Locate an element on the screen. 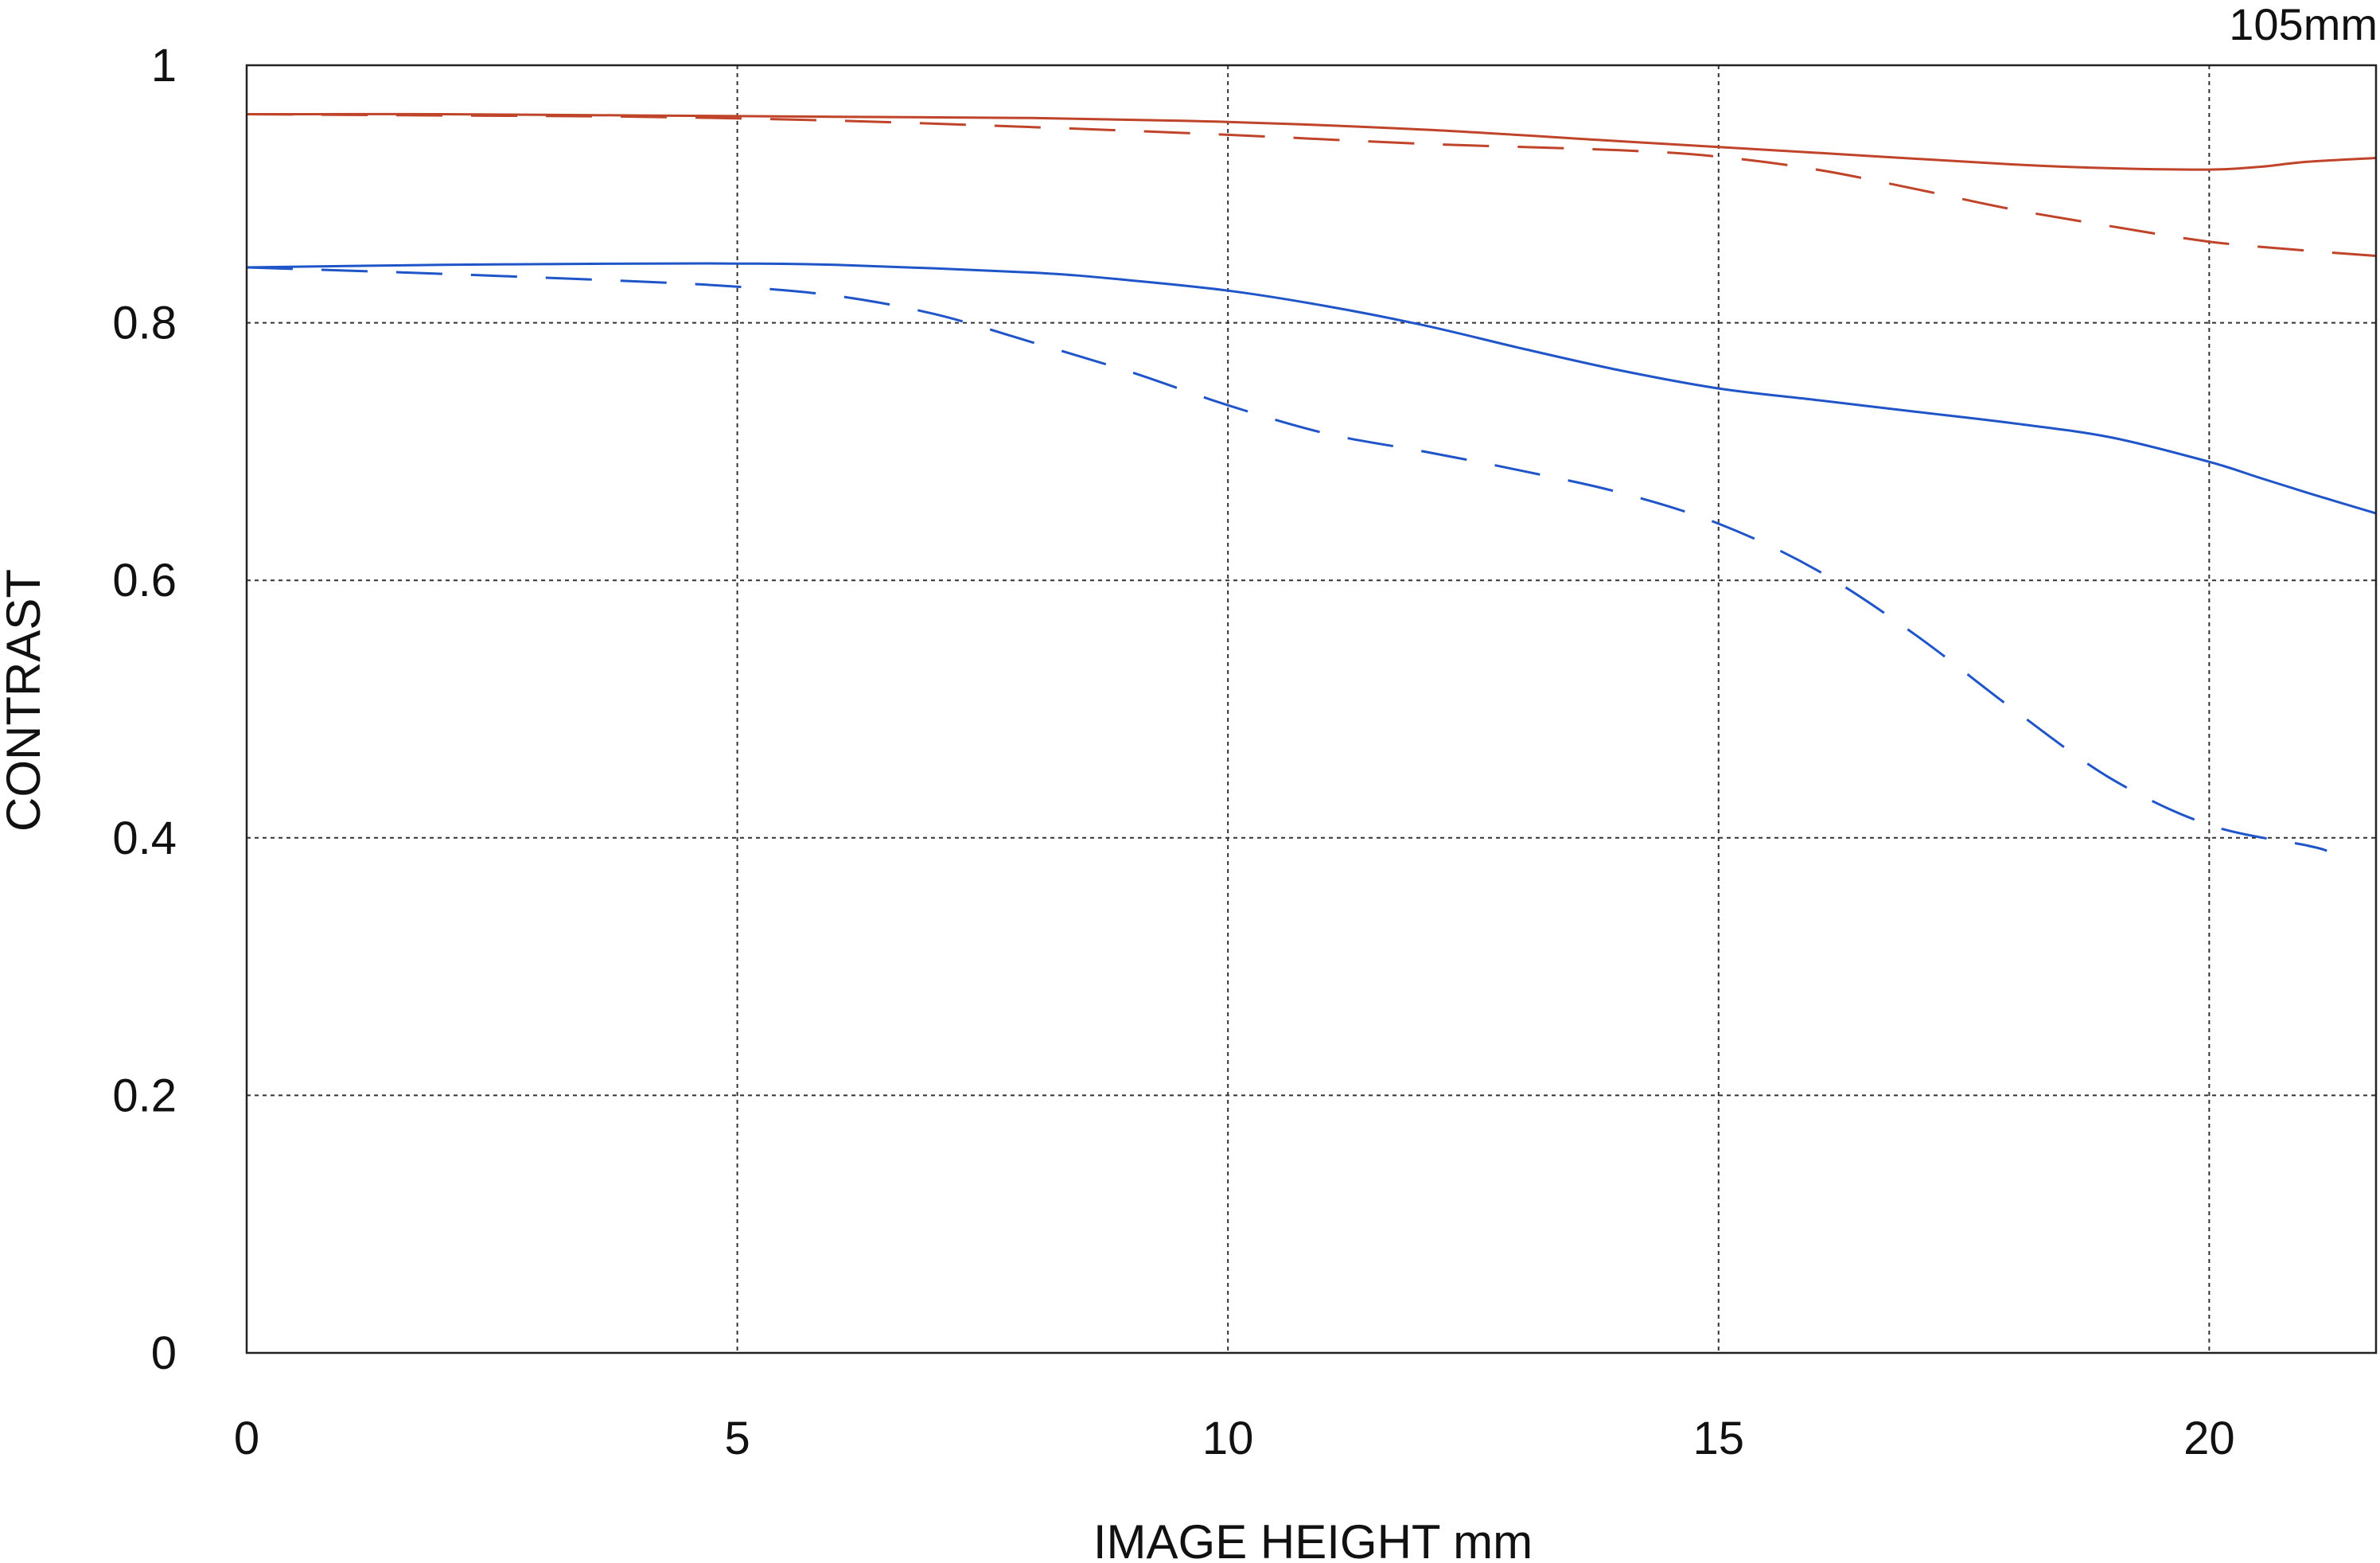  x-tick-label: 10 is located at coordinates (1228, 1438).